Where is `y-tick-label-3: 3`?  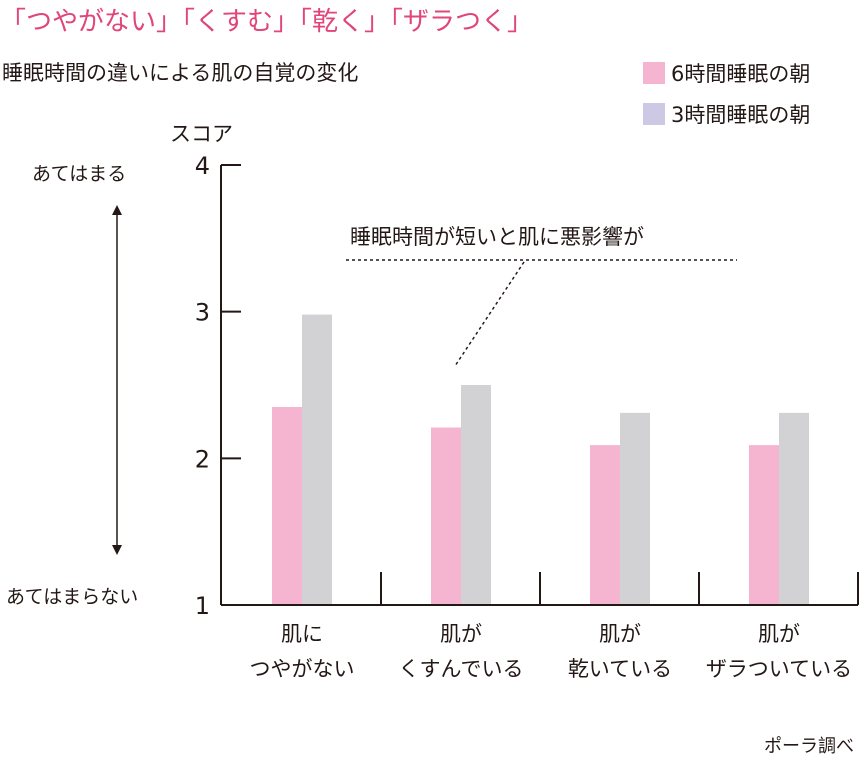
y-tick-label-3: 3 is located at coordinates (202, 313).